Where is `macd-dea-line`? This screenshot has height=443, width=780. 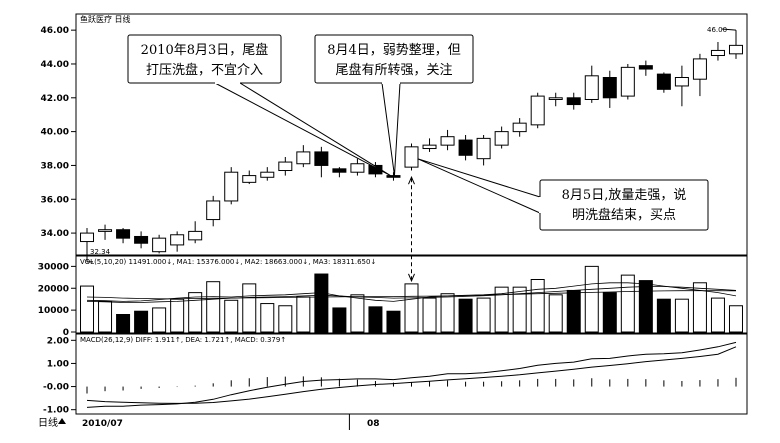
macd-dea-line is located at coordinates (411, 375).